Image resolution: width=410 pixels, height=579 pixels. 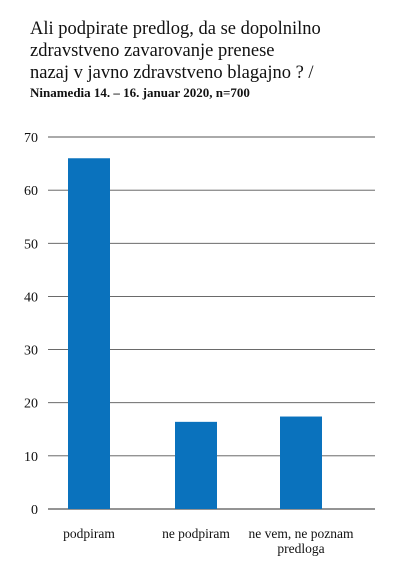 I want to click on x-tick-label: predloga, so click(x=300, y=548).